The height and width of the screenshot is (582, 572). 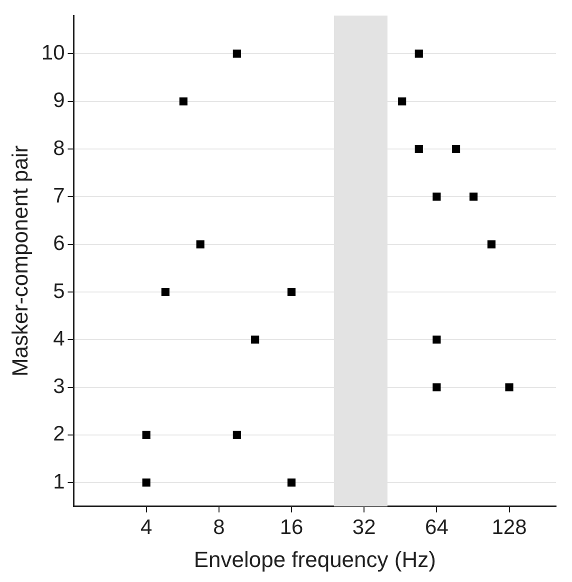 What do you see at coordinates (59, 100) in the screenshot?
I see `y-tick-label: 9` at bounding box center [59, 100].